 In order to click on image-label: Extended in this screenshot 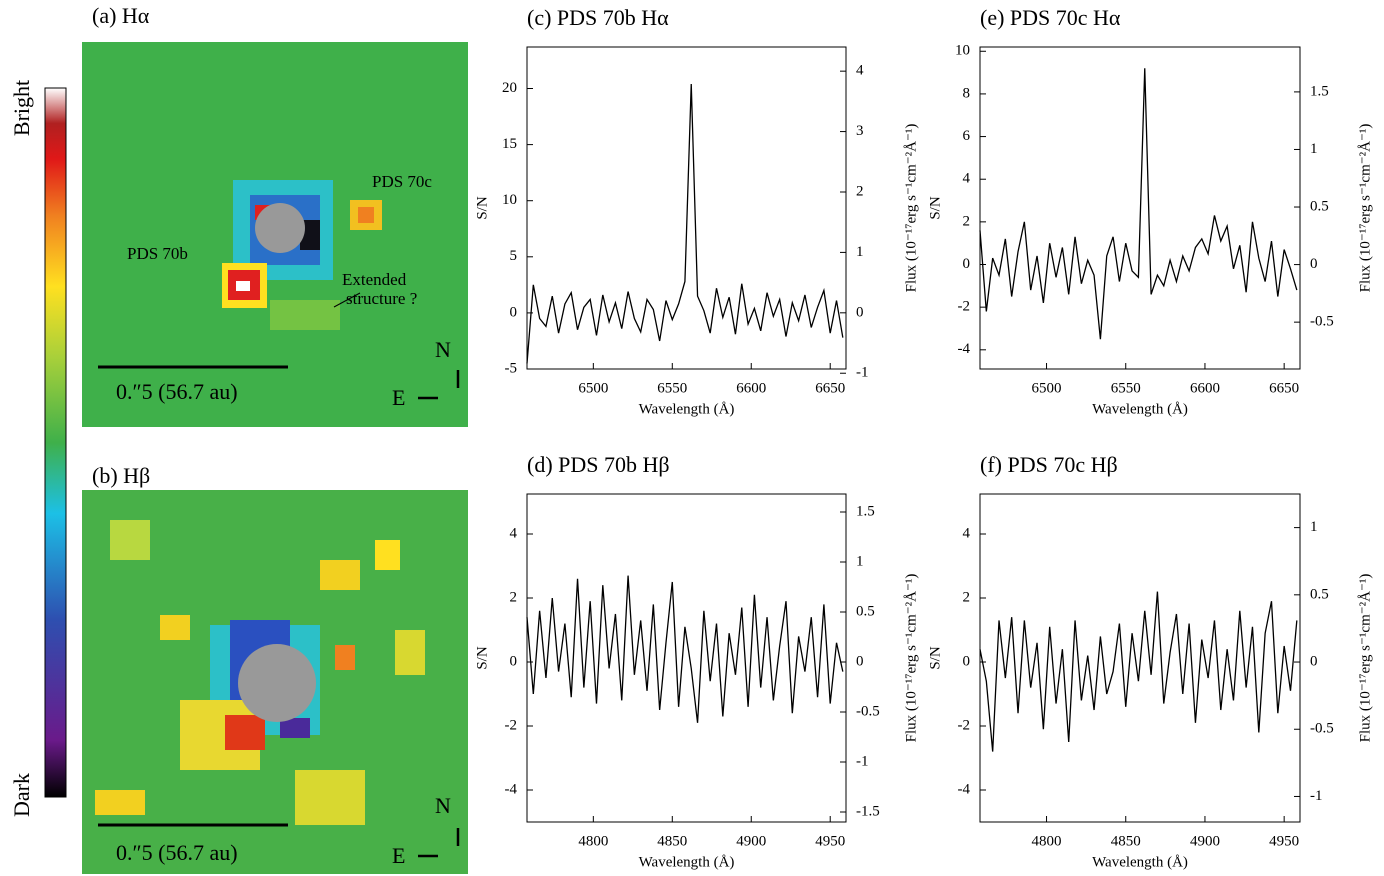, I will do `click(374, 279)`.